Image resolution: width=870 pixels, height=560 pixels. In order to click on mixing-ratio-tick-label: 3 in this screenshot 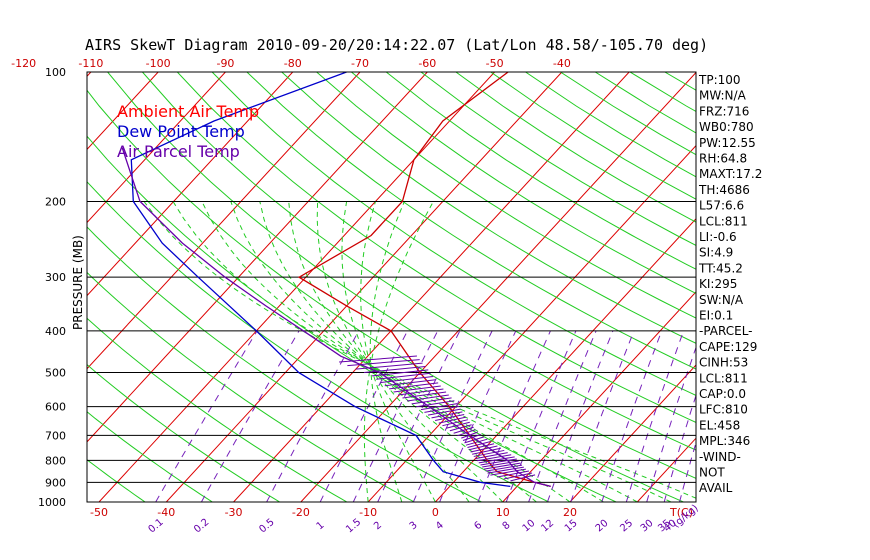, I will do `click(414, 526)`.